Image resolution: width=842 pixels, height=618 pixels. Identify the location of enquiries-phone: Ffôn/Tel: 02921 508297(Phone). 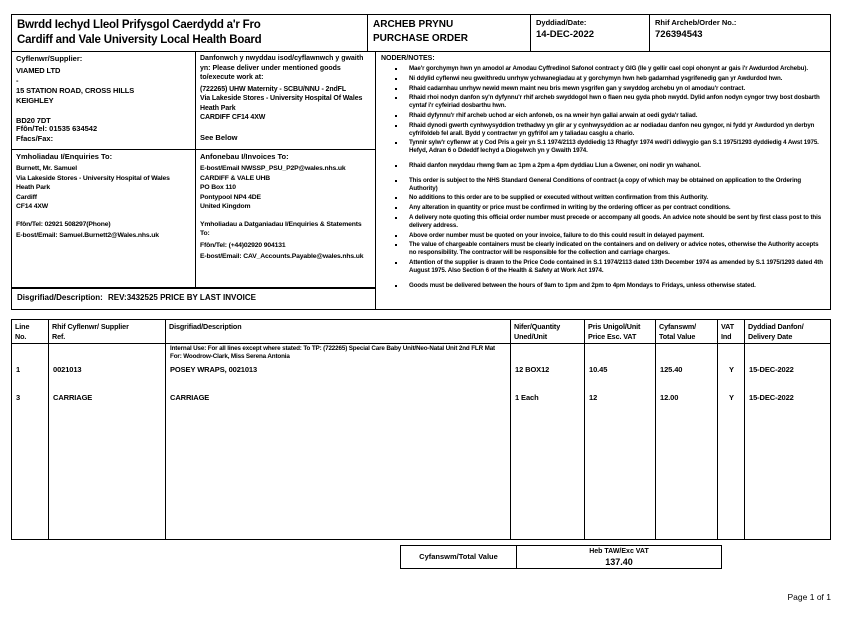
(63, 224).